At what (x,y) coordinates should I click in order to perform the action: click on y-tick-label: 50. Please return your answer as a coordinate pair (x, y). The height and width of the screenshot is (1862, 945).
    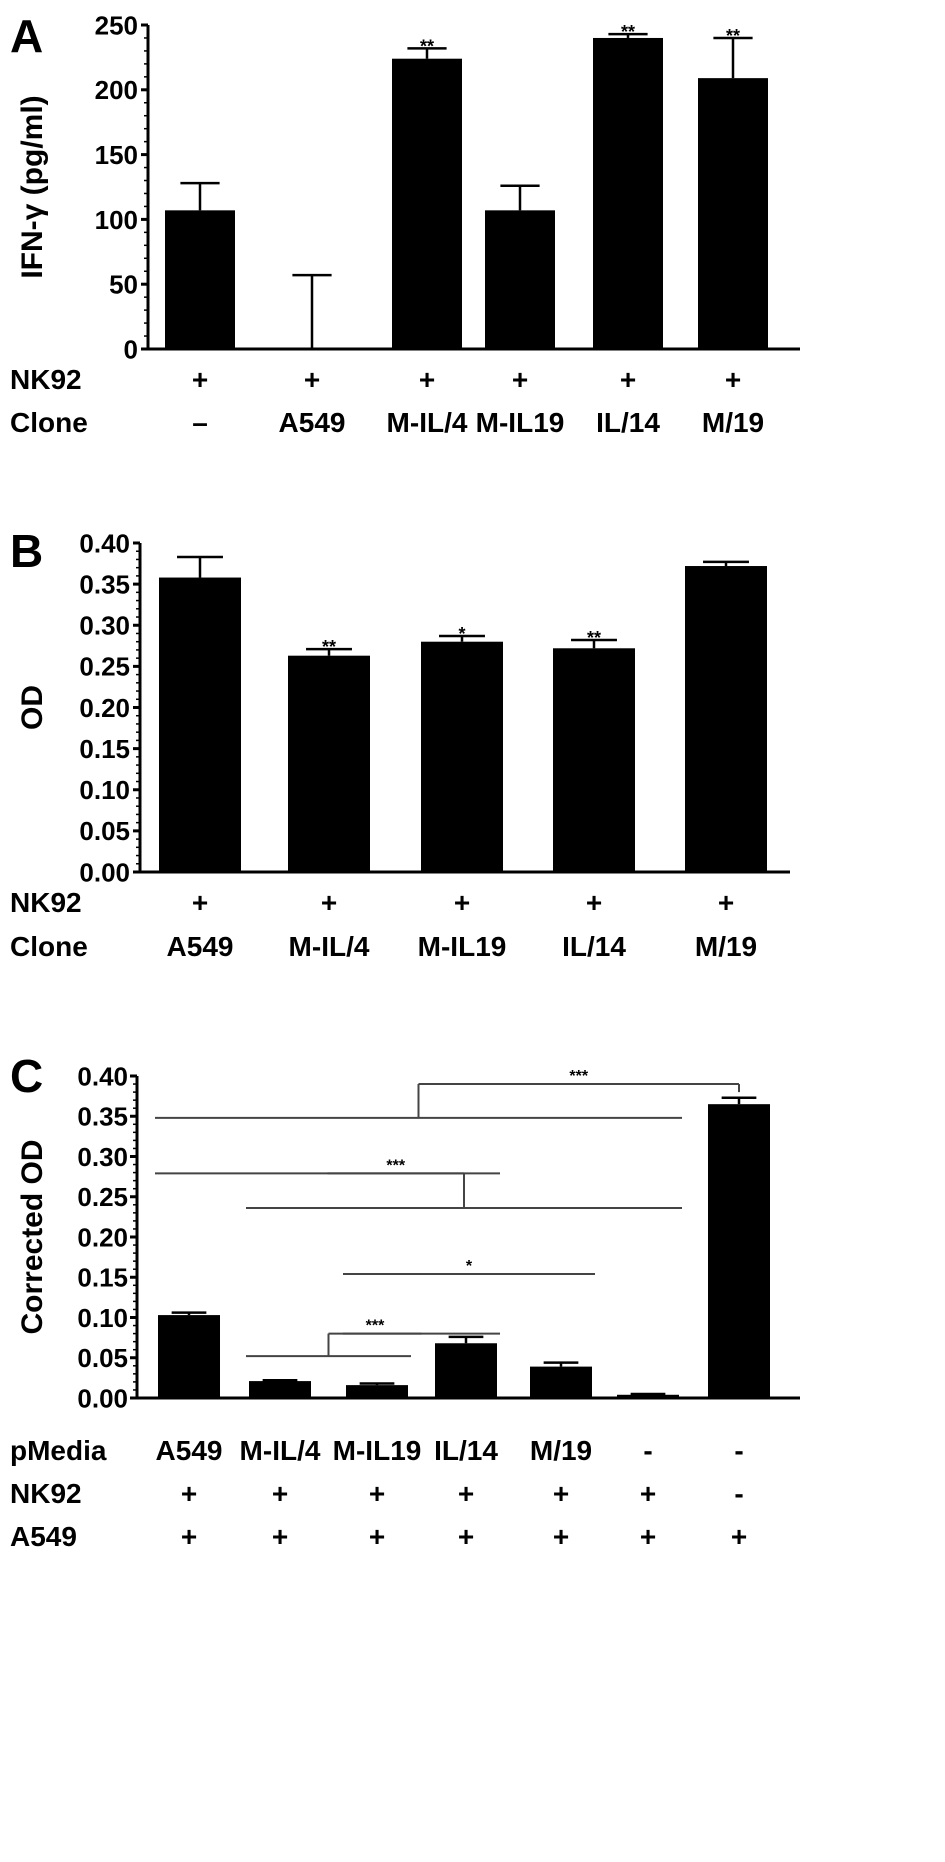
    Looking at the image, I should click on (123, 285).